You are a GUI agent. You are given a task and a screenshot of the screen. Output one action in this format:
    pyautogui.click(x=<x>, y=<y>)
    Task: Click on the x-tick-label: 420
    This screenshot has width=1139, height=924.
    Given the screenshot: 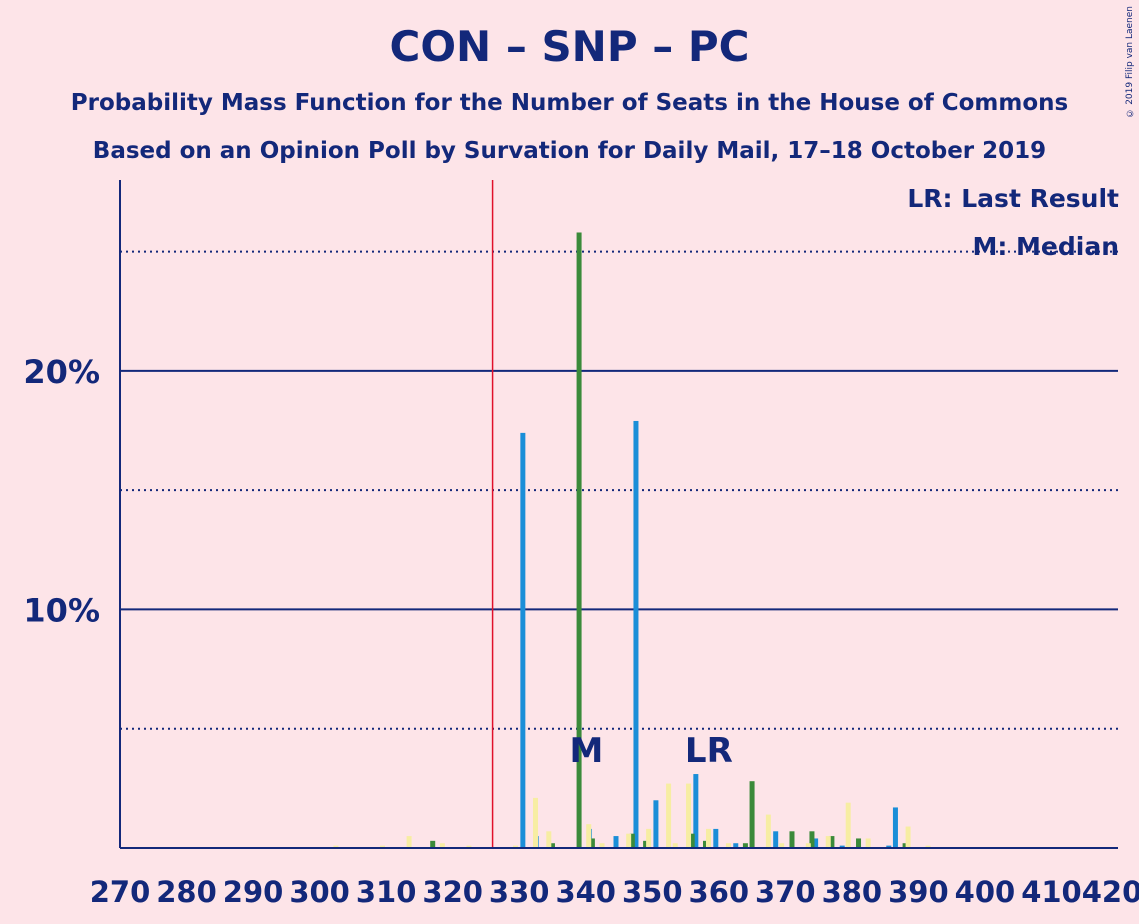 What is the action you would take?
    pyautogui.click(x=1110, y=892)
    